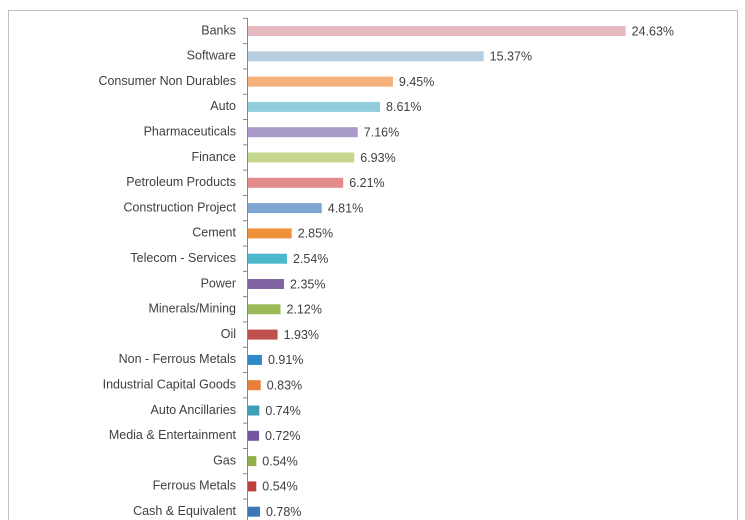 The height and width of the screenshot is (520, 745). What do you see at coordinates (315, 234) in the screenshot?
I see `value-label: 2.85%` at bounding box center [315, 234].